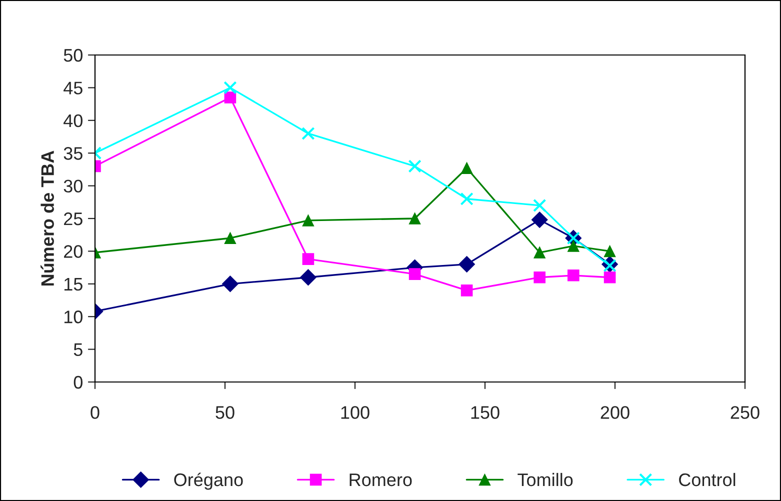 The height and width of the screenshot is (501, 781). What do you see at coordinates (485, 412) in the screenshot?
I see `x-tick-label: 150` at bounding box center [485, 412].